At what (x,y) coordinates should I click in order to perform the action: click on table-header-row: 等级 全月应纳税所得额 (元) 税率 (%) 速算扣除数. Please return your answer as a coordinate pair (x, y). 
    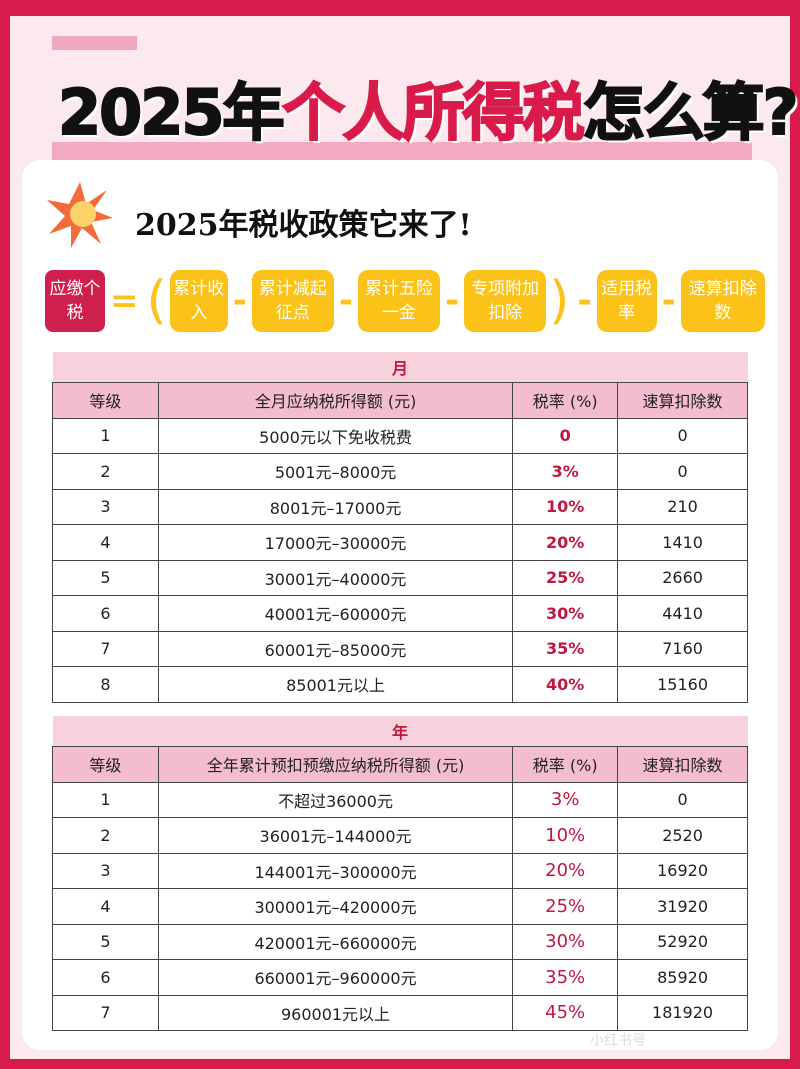
    Looking at the image, I should click on (400, 400).